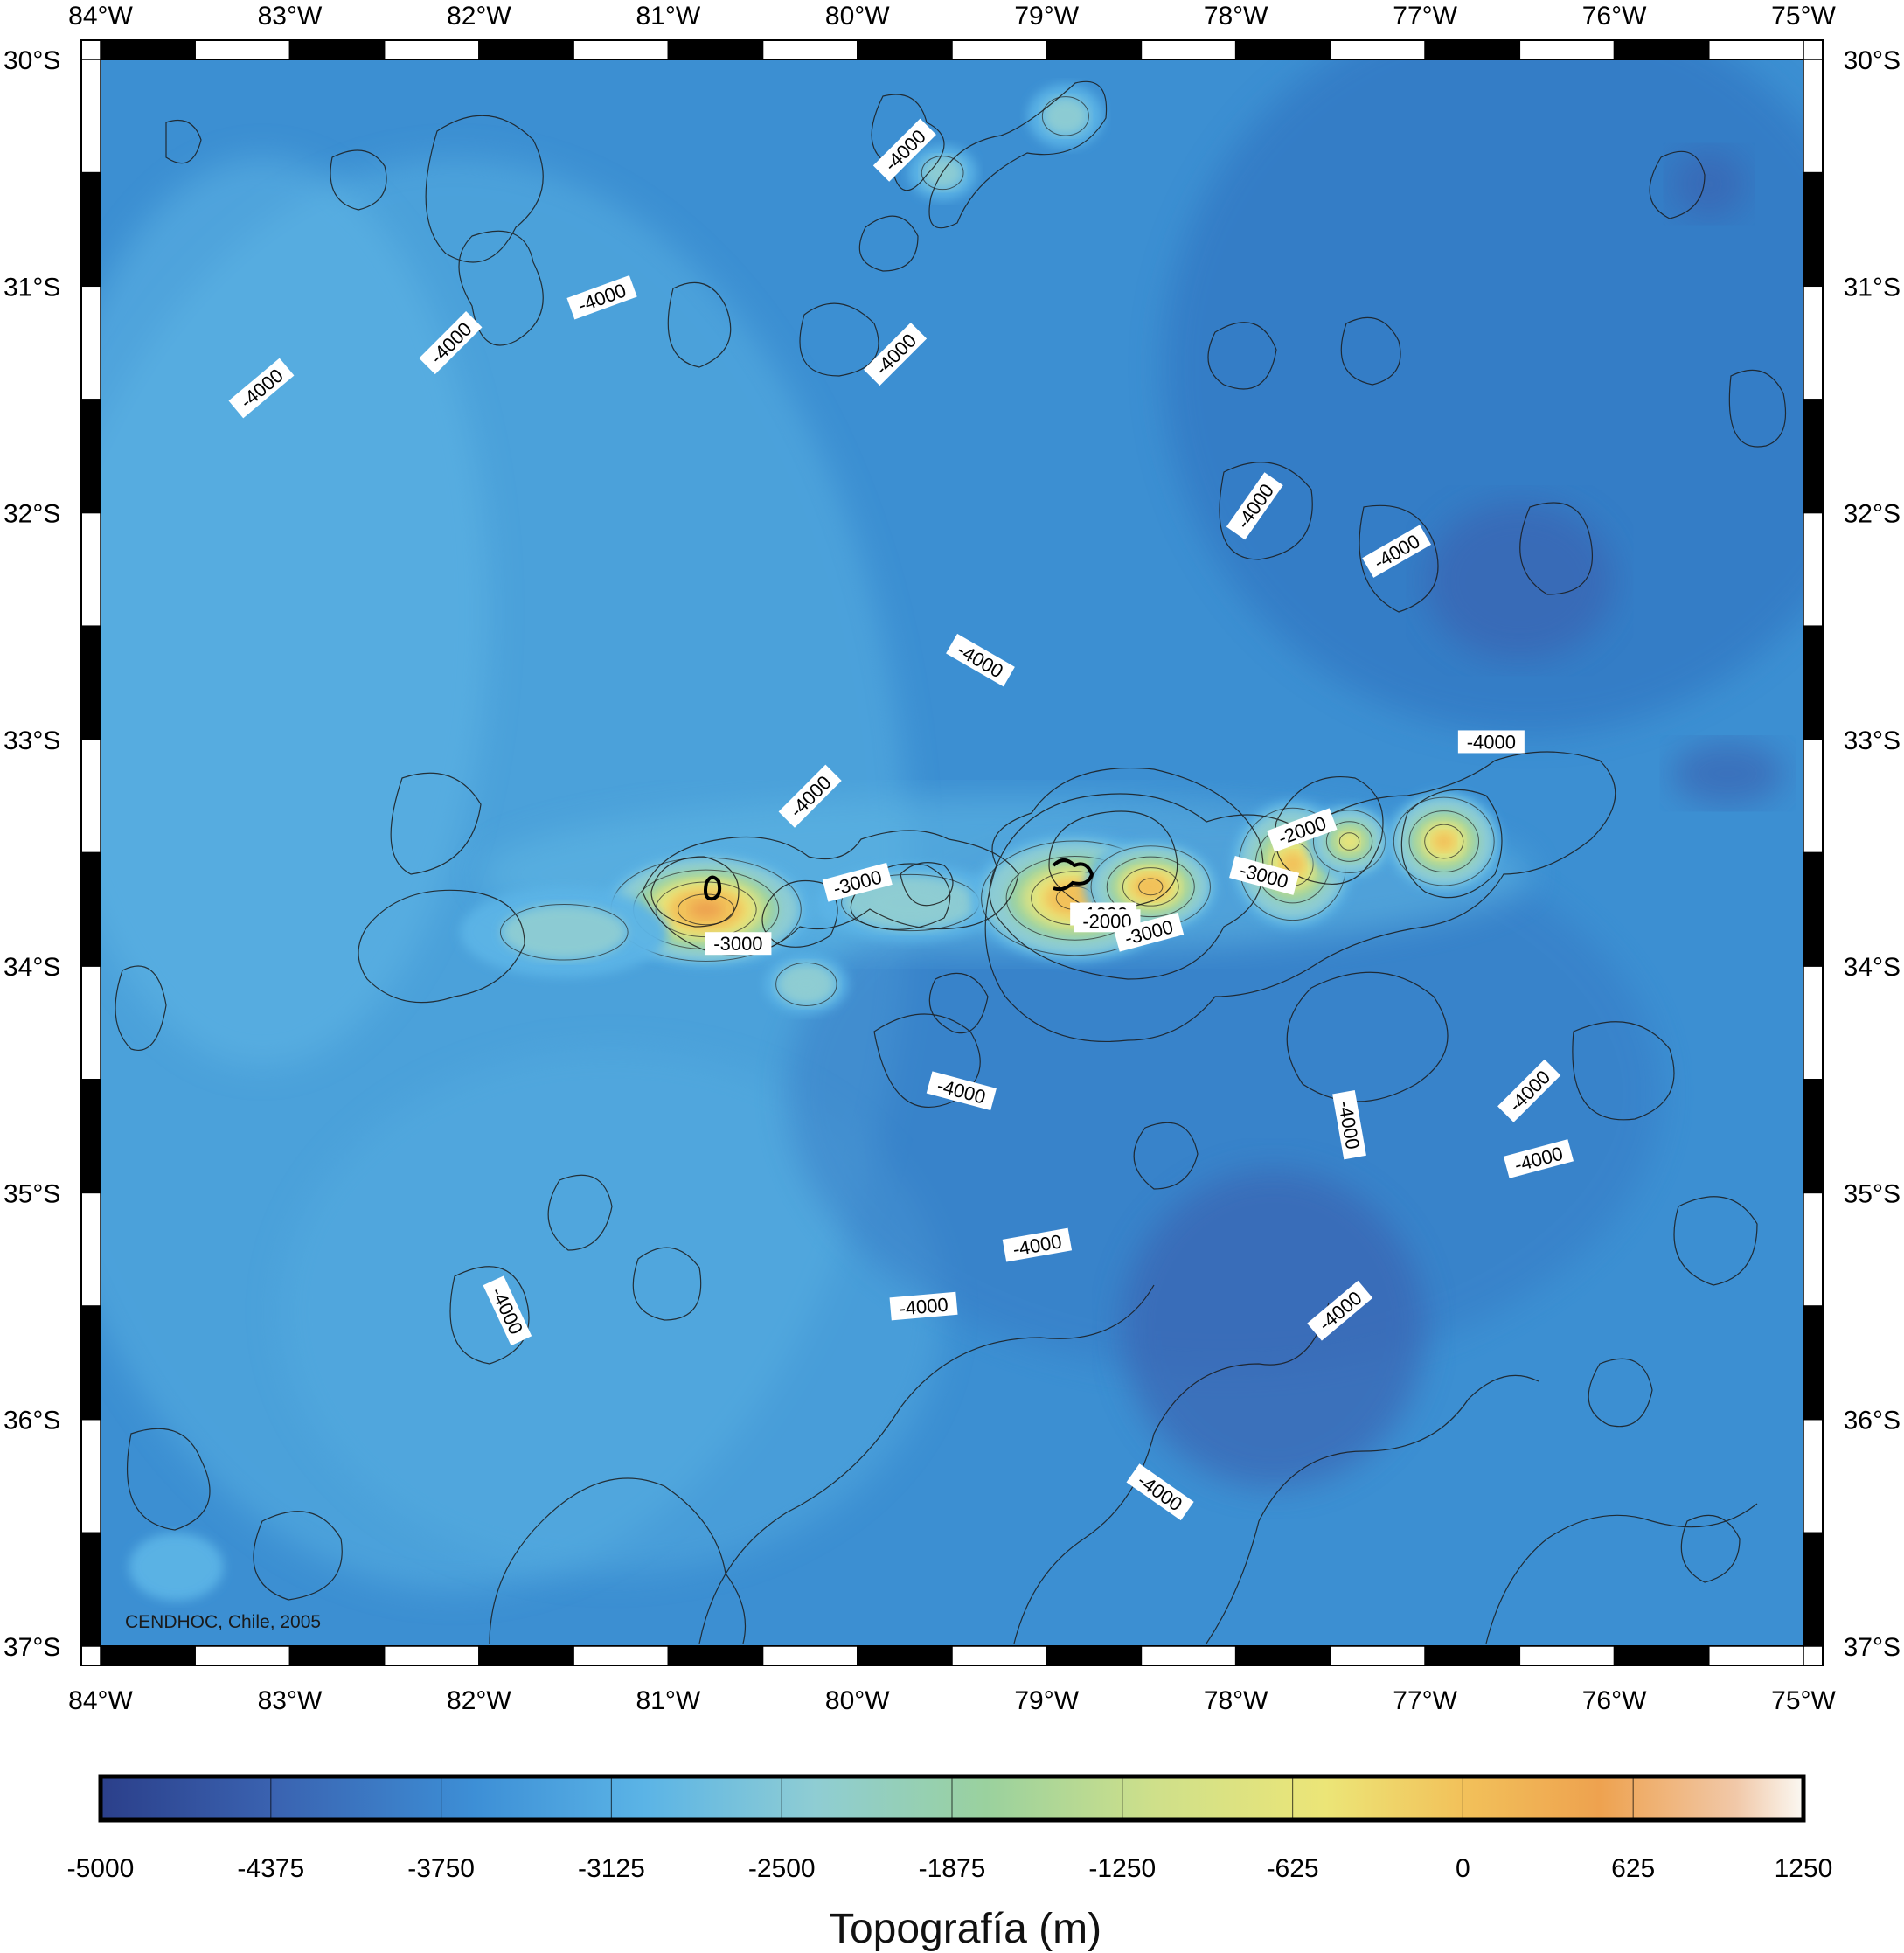 This screenshot has width=1904, height=1953. Describe the element at coordinates (1122, 1869) in the screenshot. I see `colorbar-tick-label: -1250` at that location.